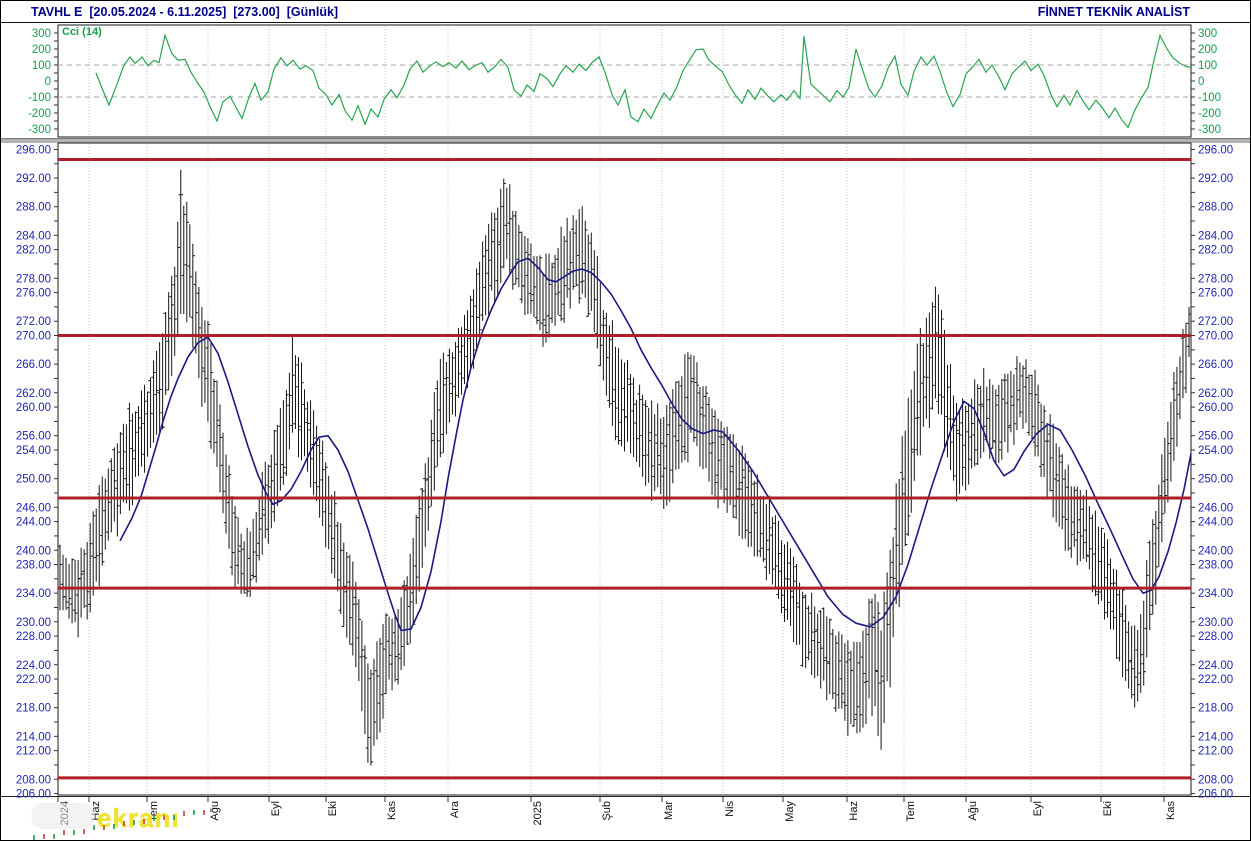 Image resolution: width=1251 pixels, height=841 pixels. Describe the element at coordinates (730, 809) in the screenshot. I see `month-label: Nis` at that location.